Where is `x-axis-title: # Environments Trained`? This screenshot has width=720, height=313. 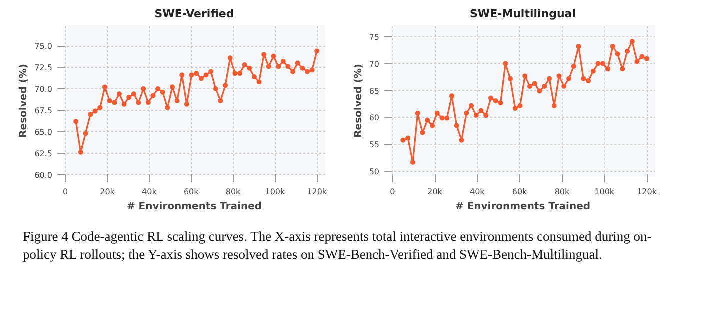 x-axis-title: # Environments Trained is located at coordinates (194, 207).